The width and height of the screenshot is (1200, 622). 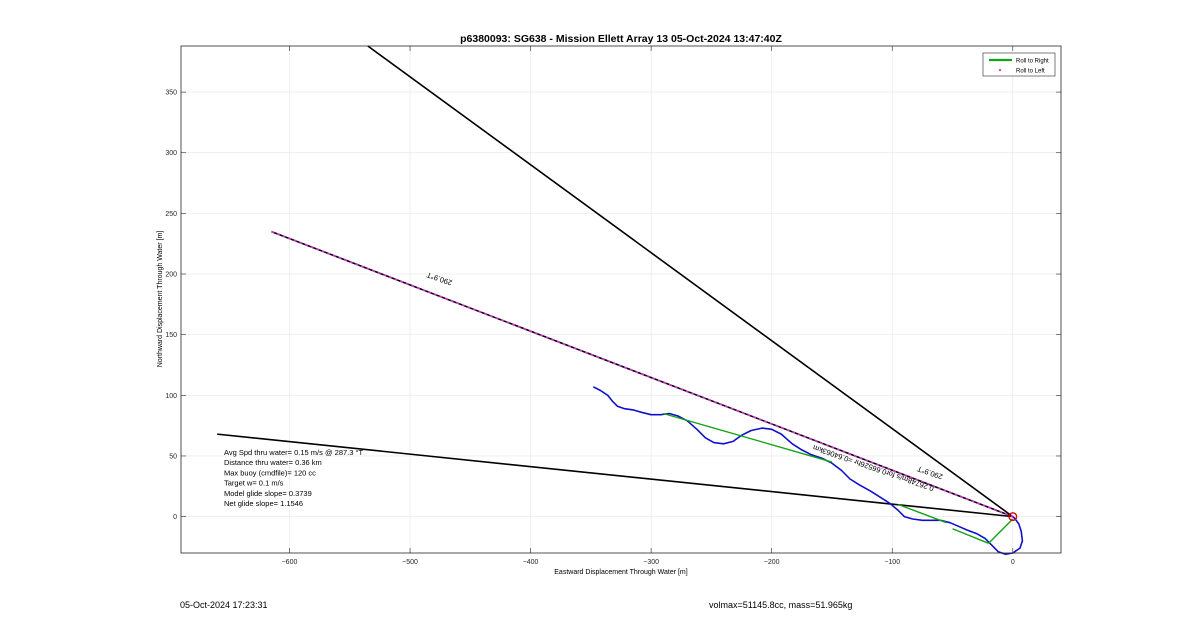 What do you see at coordinates (171, 93) in the screenshot?
I see `y-tick-label: 350` at bounding box center [171, 93].